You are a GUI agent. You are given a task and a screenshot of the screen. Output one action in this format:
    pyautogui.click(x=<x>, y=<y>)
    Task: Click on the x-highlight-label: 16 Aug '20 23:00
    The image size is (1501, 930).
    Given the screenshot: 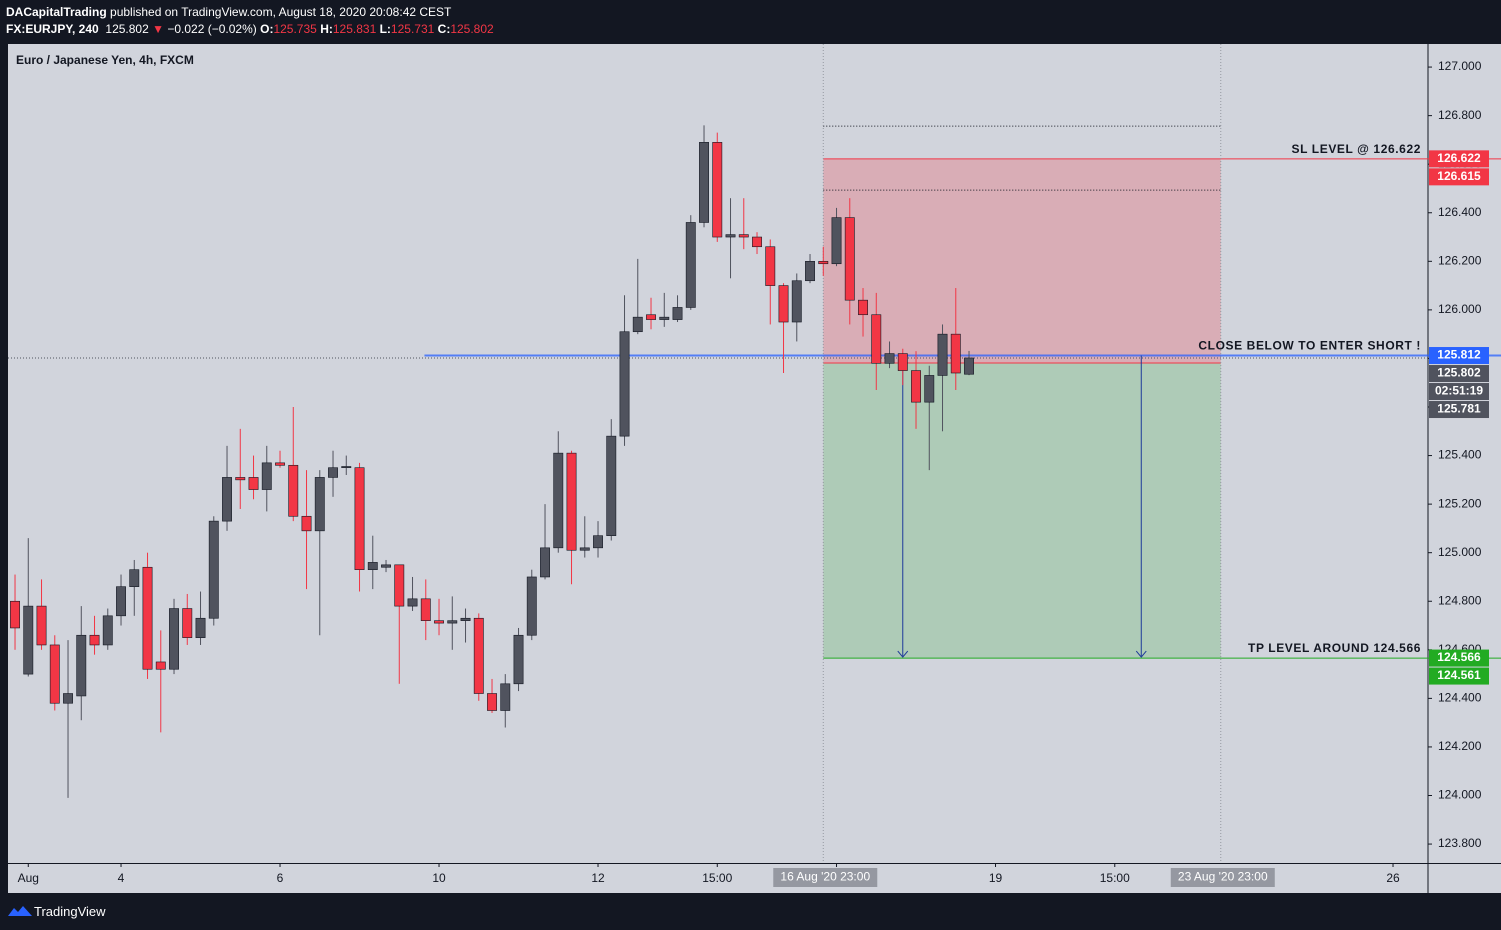 What is the action you would take?
    pyautogui.click(x=825, y=877)
    